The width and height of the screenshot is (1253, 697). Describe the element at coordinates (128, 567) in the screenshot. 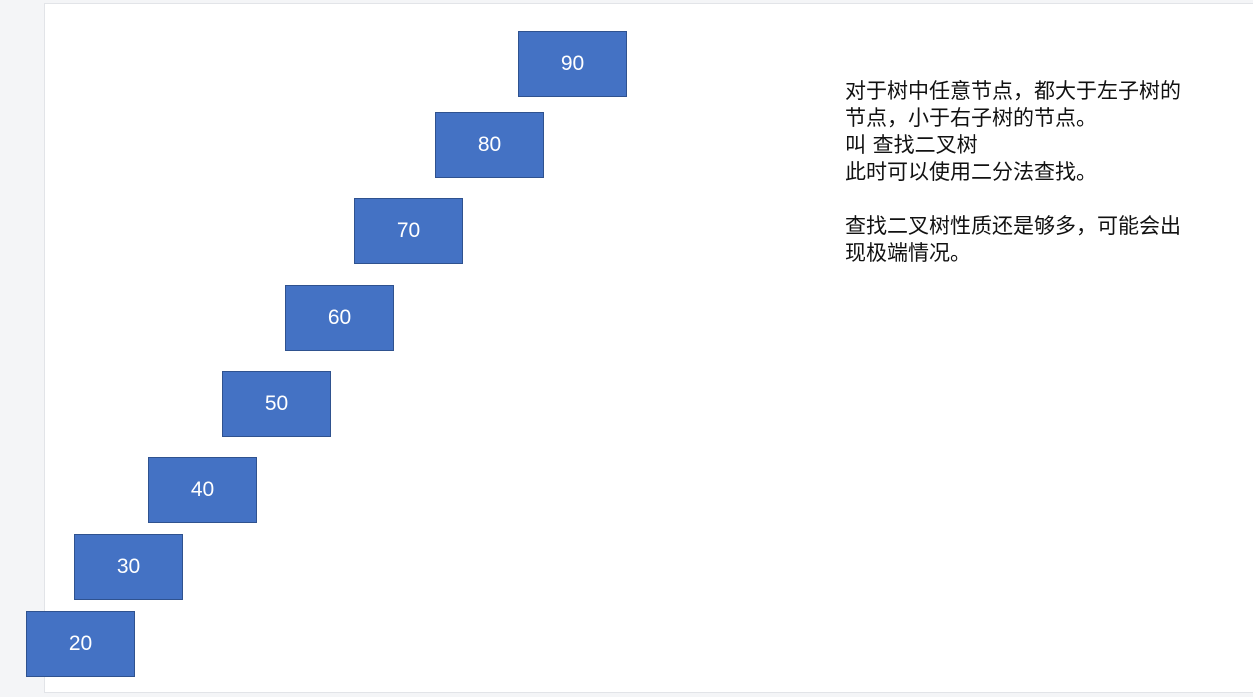

I see `tree-node-30: 30` at that location.